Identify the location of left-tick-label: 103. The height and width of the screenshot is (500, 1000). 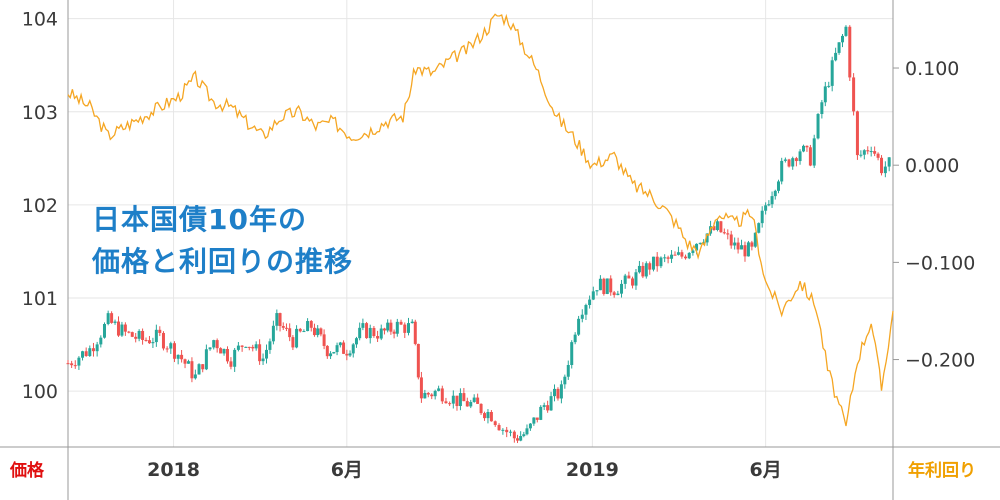
(40, 113).